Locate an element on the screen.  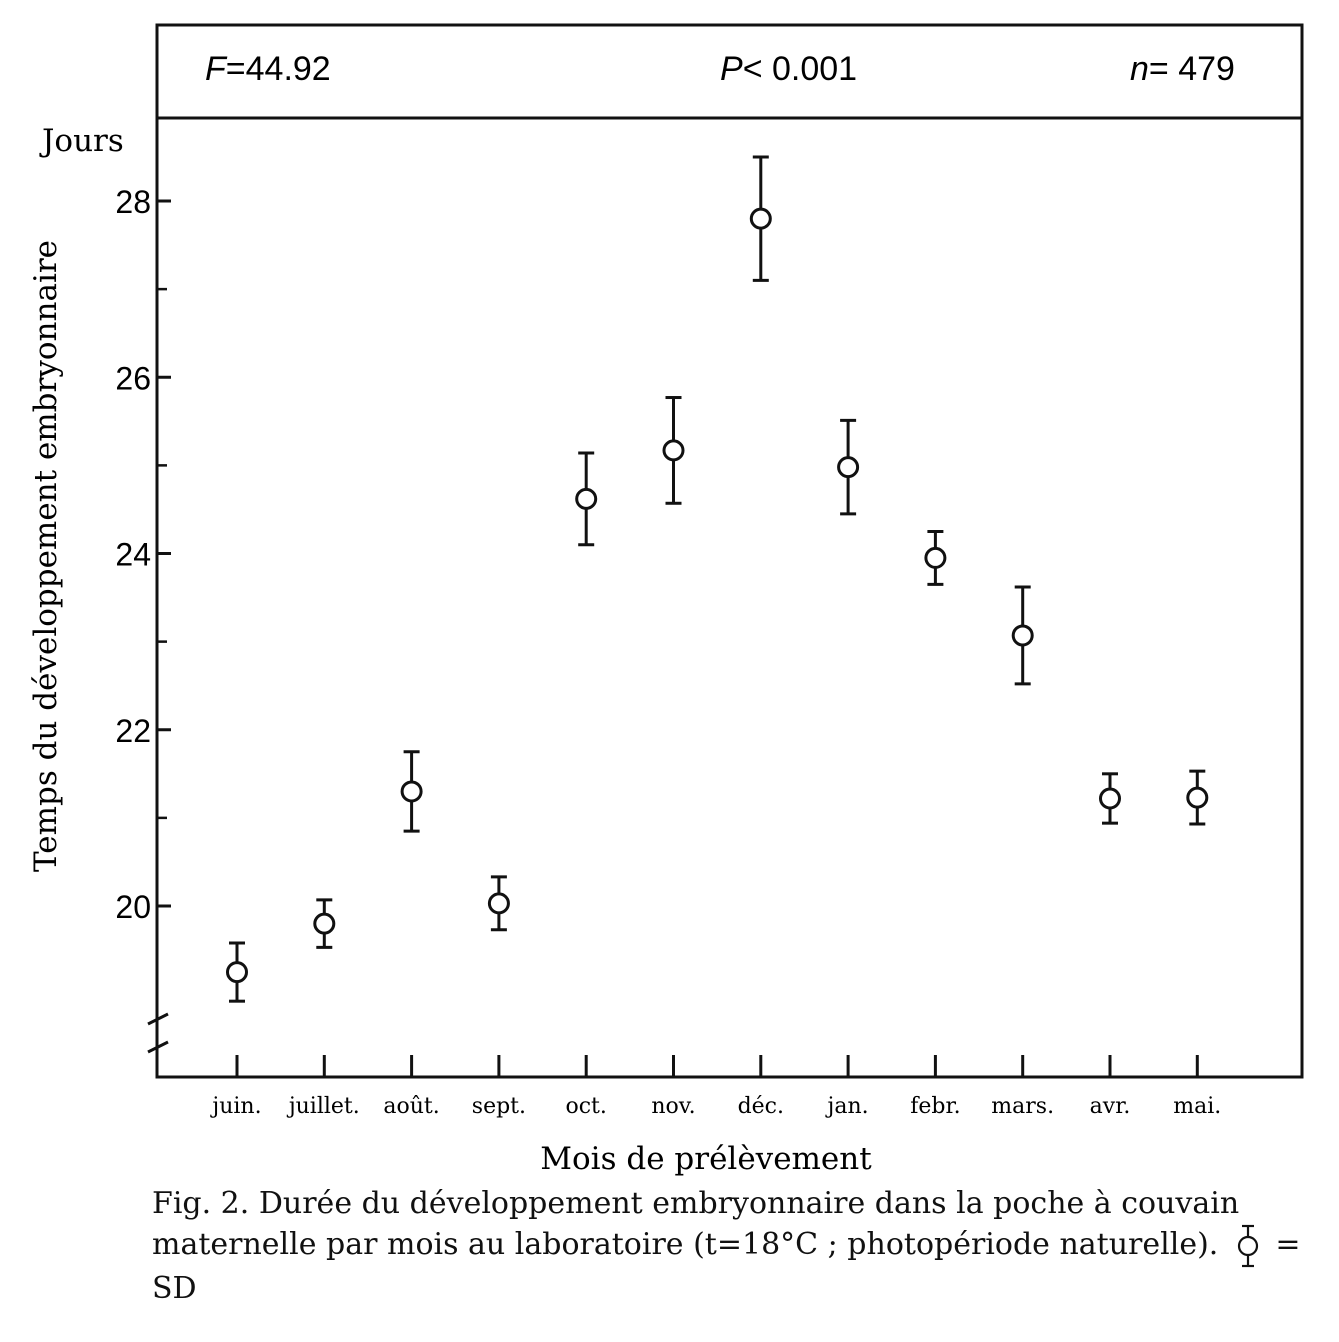
caption-legend-text: = SD is located at coordinates (726, 1266).